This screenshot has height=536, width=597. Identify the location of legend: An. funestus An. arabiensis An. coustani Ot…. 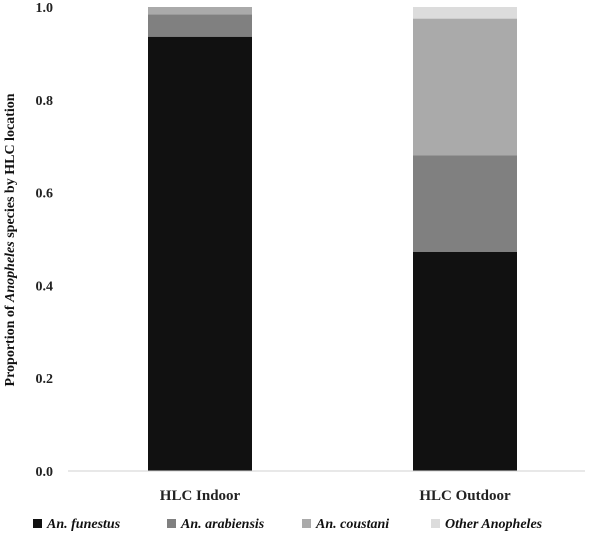
(288, 524).